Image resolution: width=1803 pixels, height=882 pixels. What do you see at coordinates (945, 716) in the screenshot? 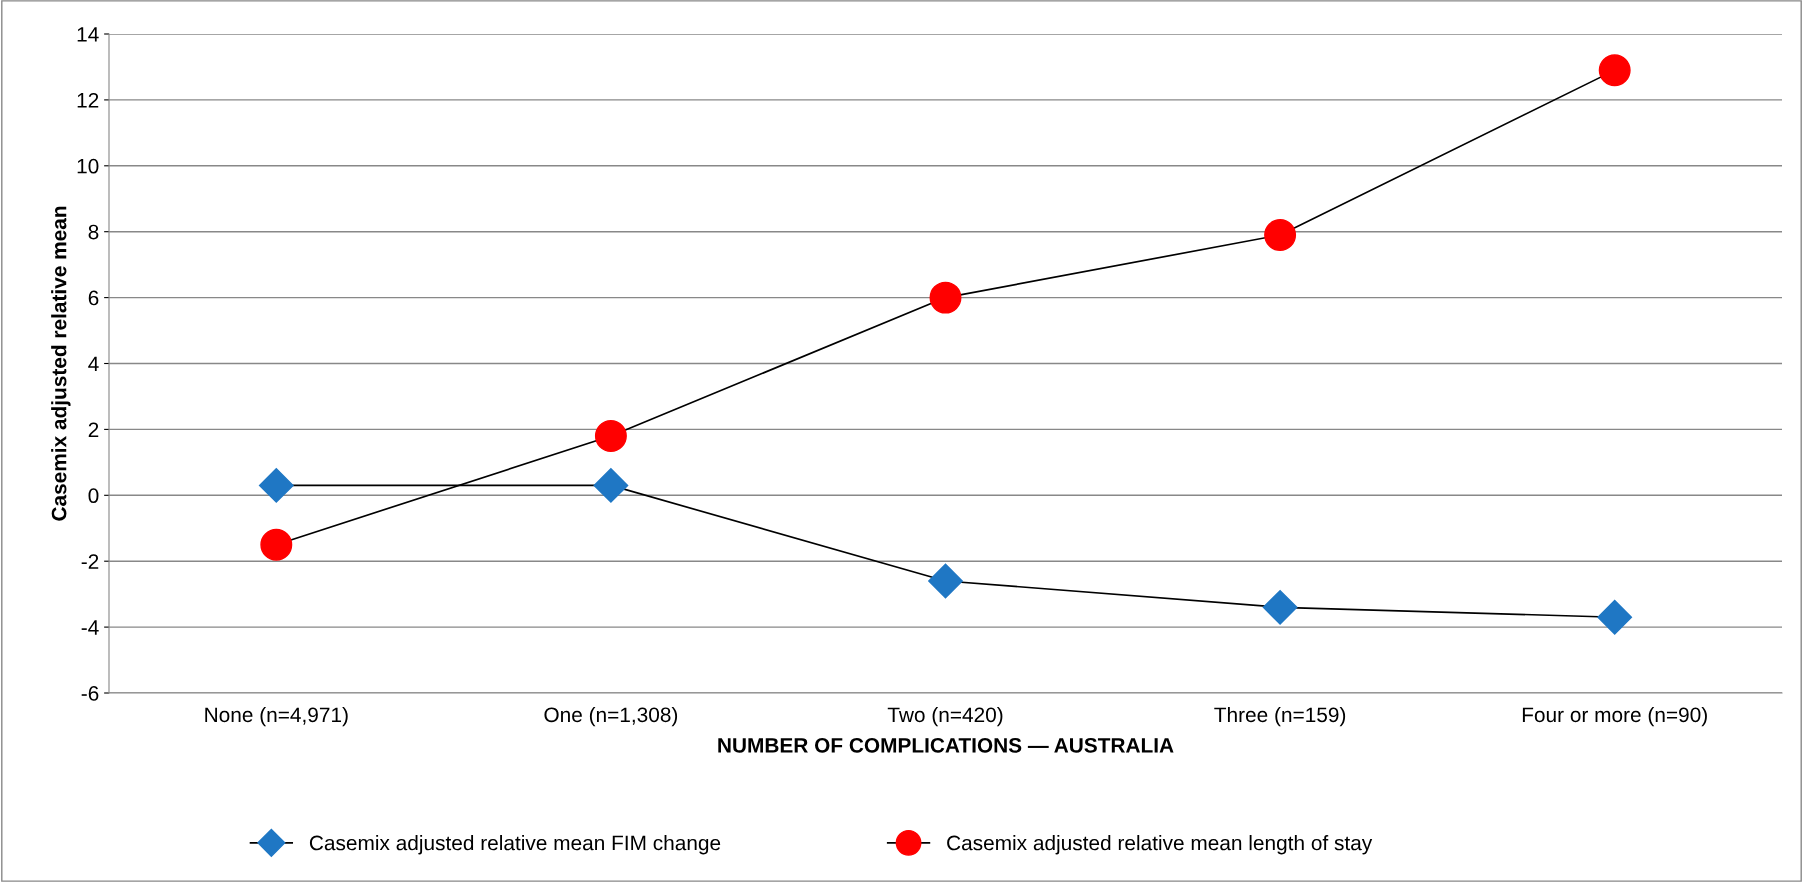
I see `x-tick-label: Two (n=420)` at bounding box center [945, 716].